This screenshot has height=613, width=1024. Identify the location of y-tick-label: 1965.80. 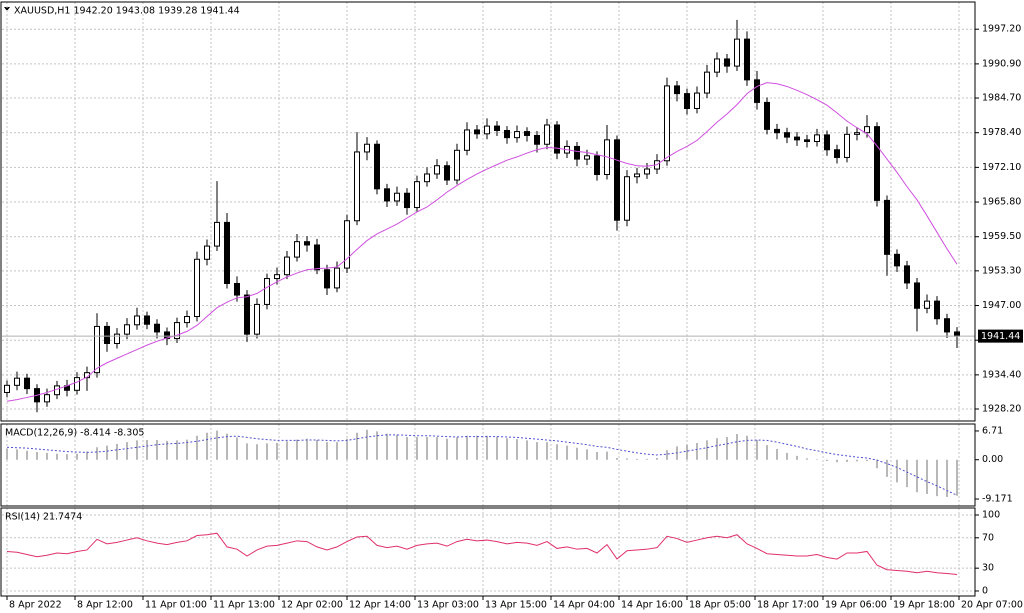
(1001, 202).